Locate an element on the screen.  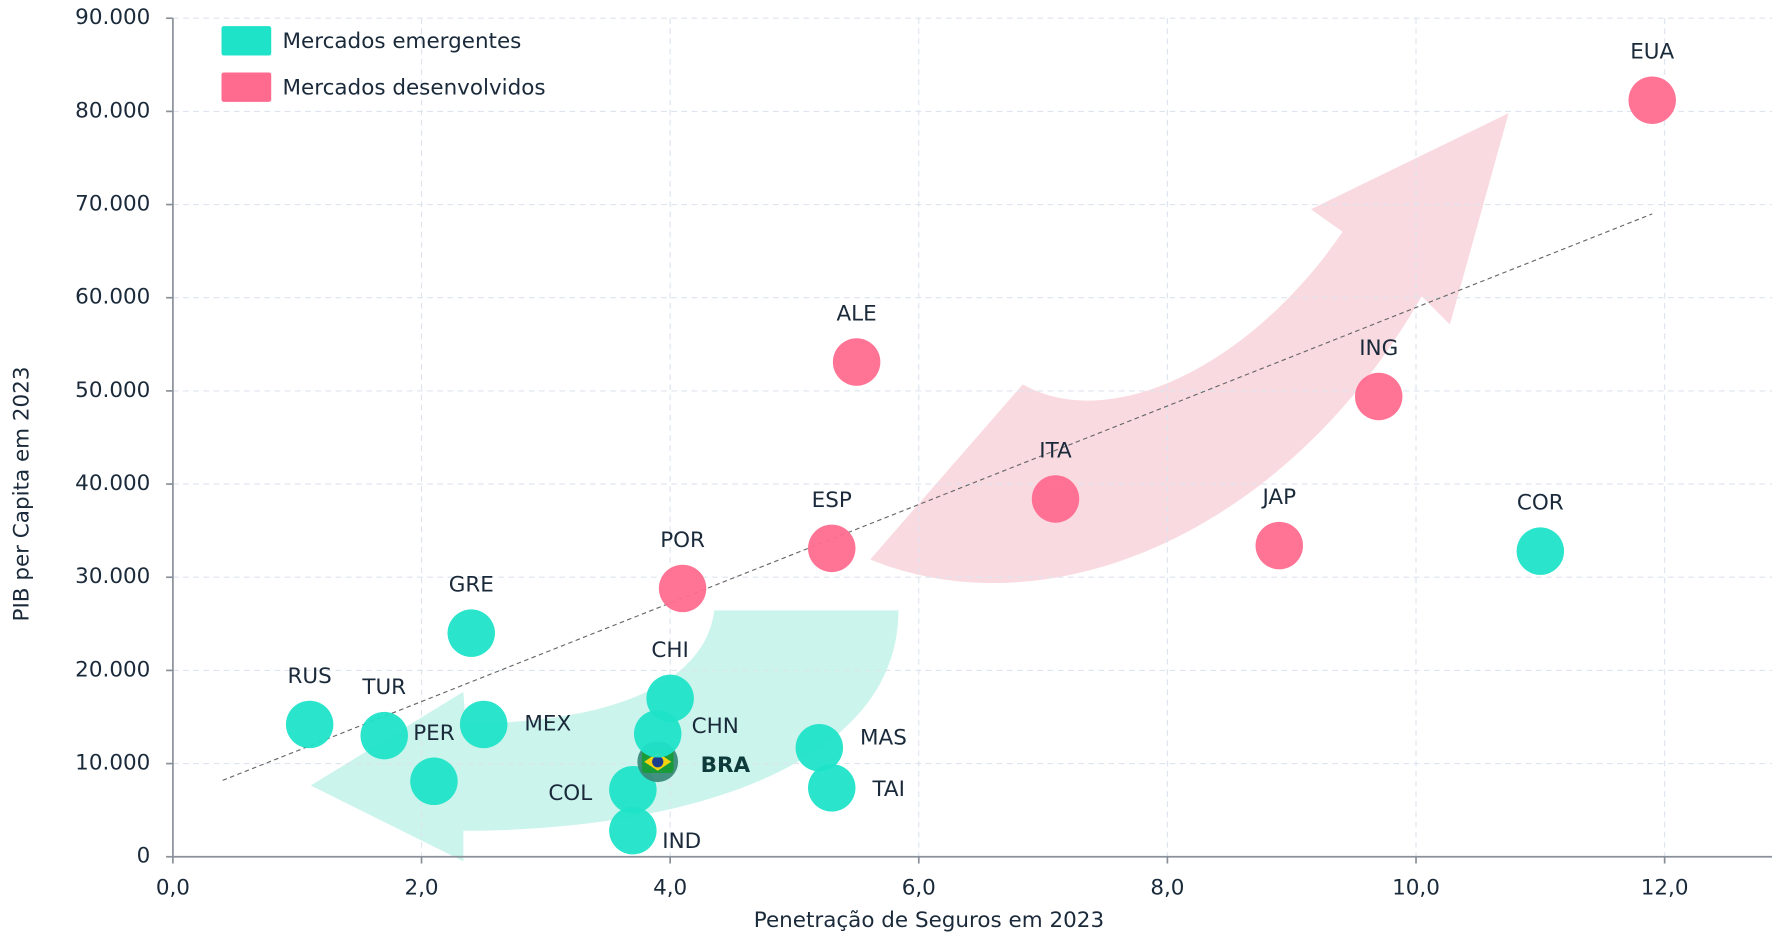
x-tick-label: 6,0 is located at coordinates (919, 887).